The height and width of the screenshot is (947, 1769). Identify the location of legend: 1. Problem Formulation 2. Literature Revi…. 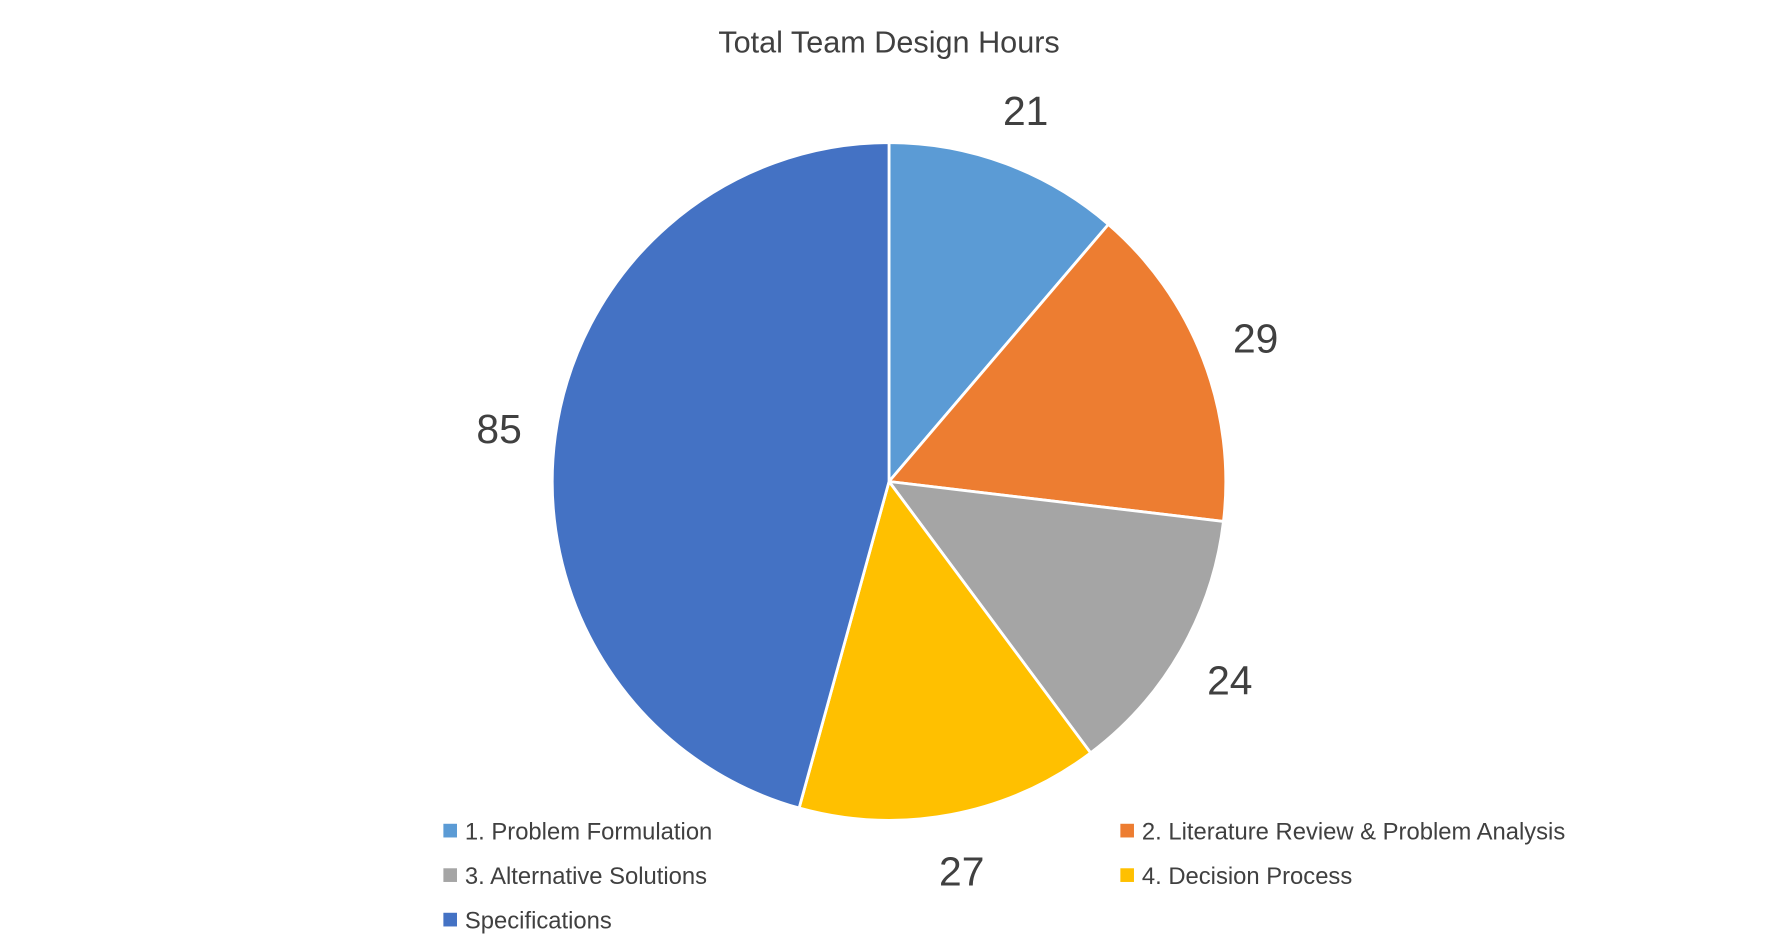
(1004, 877).